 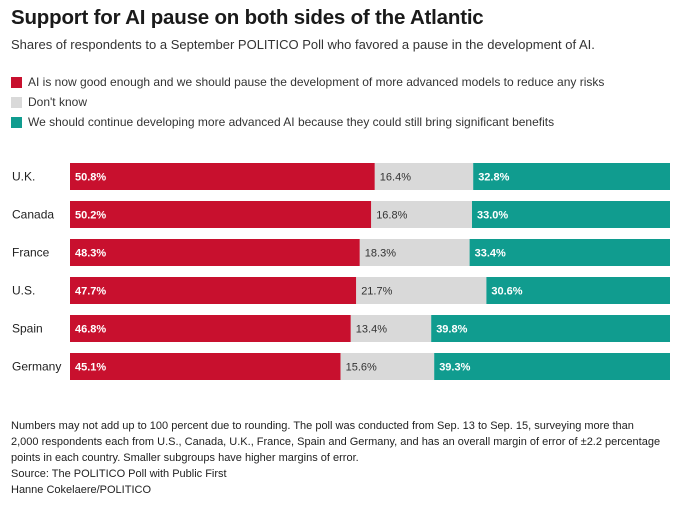 I want to click on category-label: Spain, so click(x=27, y=329).